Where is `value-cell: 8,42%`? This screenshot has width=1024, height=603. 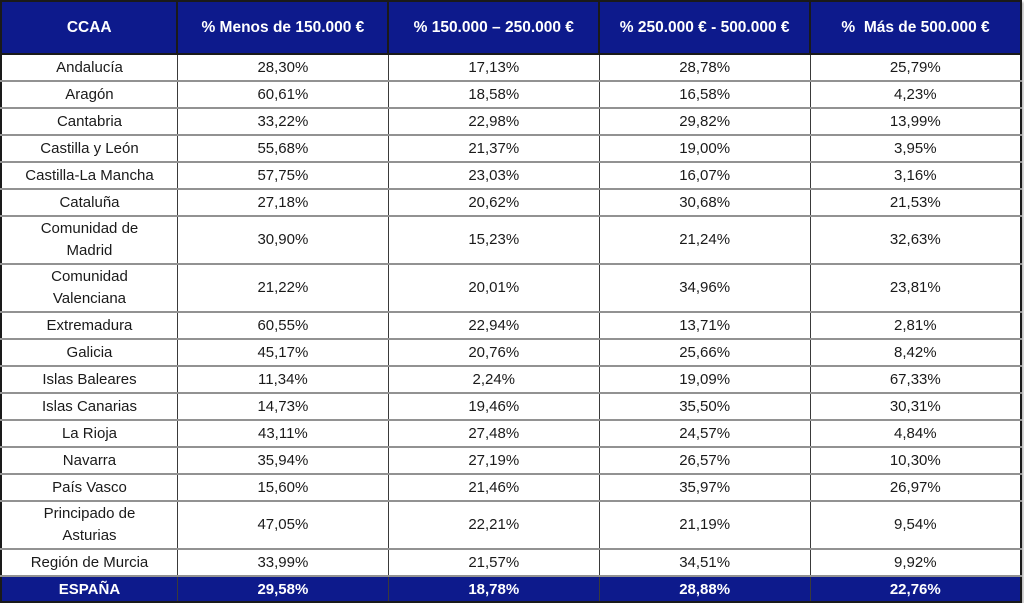 value-cell: 8,42% is located at coordinates (915, 352).